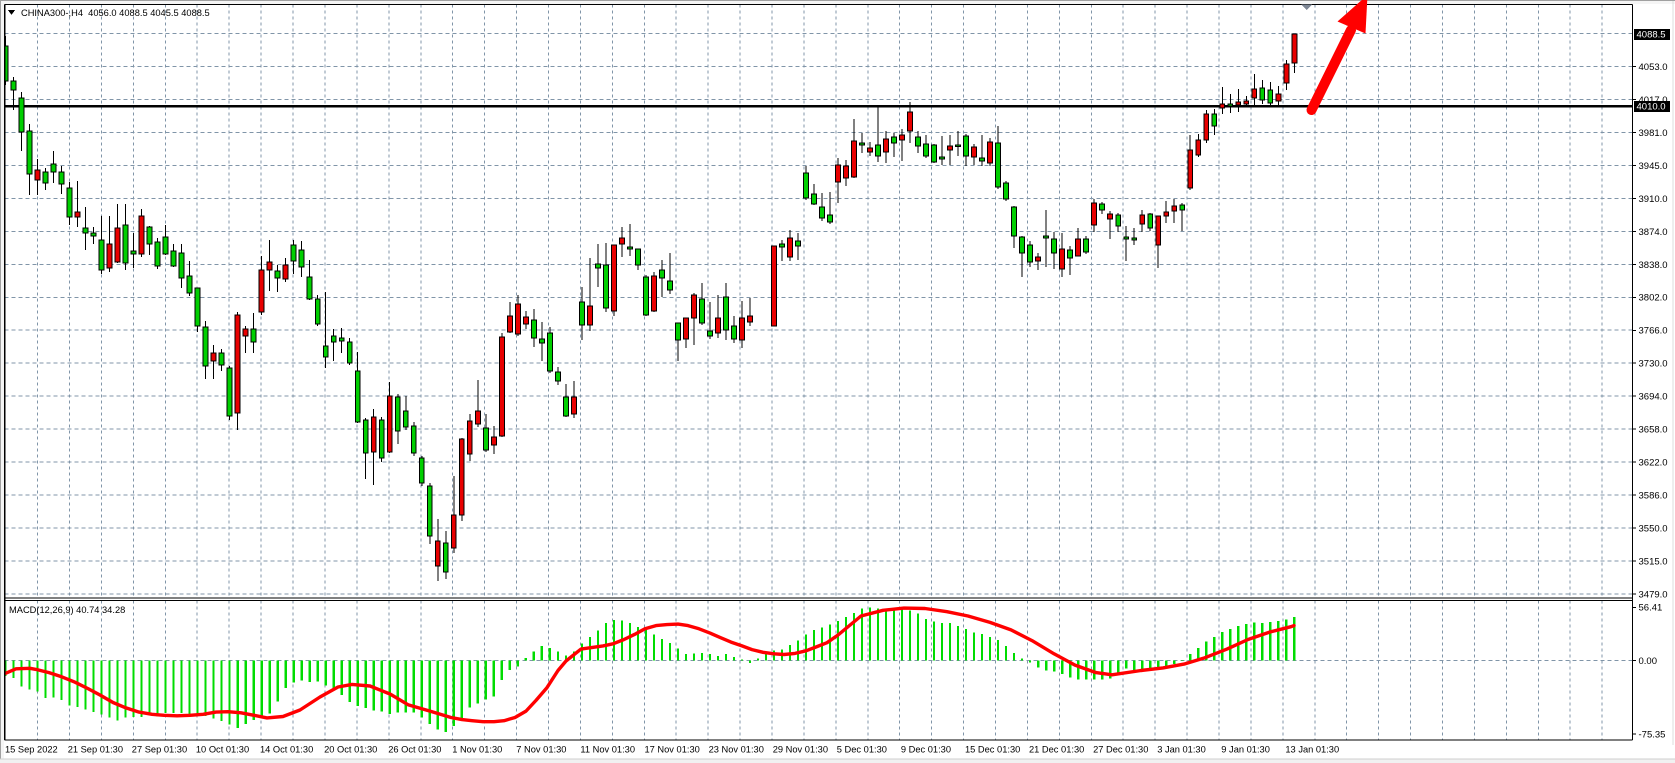 The width and height of the screenshot is (1675, 763). Describe the element at coordinates (1651, 608) in the screenshot. I see `svg-text: 56.41` at that location.